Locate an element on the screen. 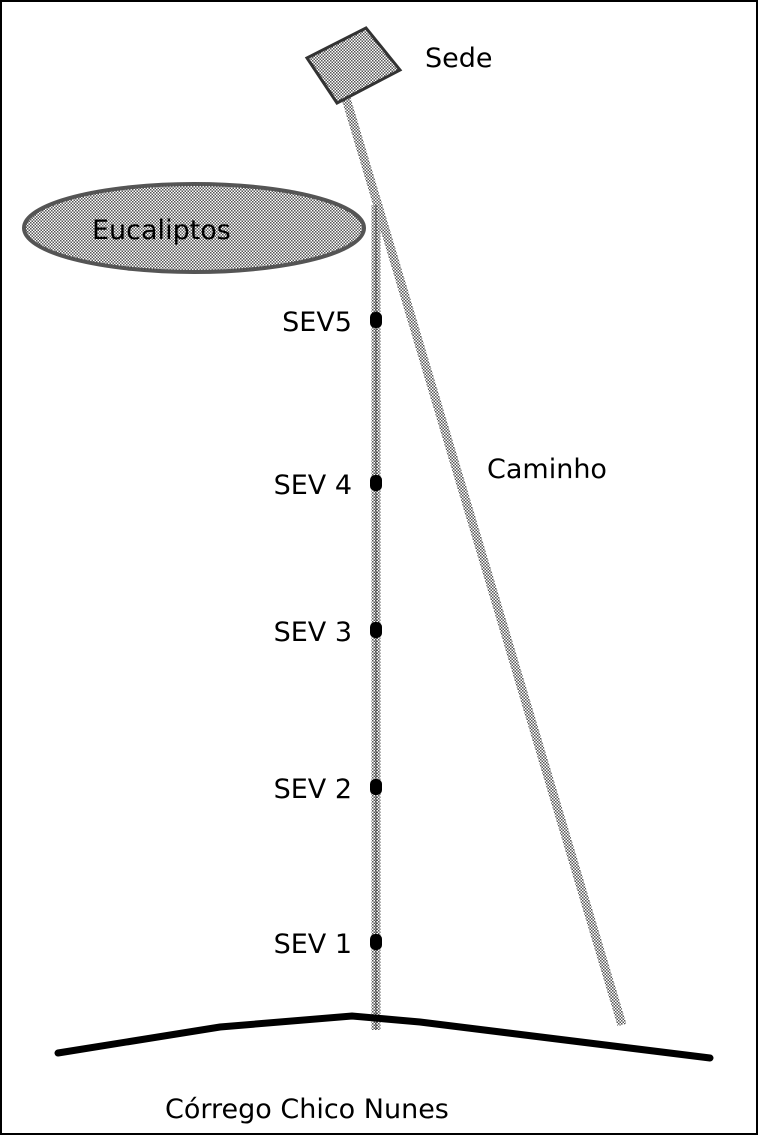  eucaliptos-label: Eucaliptos is located at coordinates (161, 230).